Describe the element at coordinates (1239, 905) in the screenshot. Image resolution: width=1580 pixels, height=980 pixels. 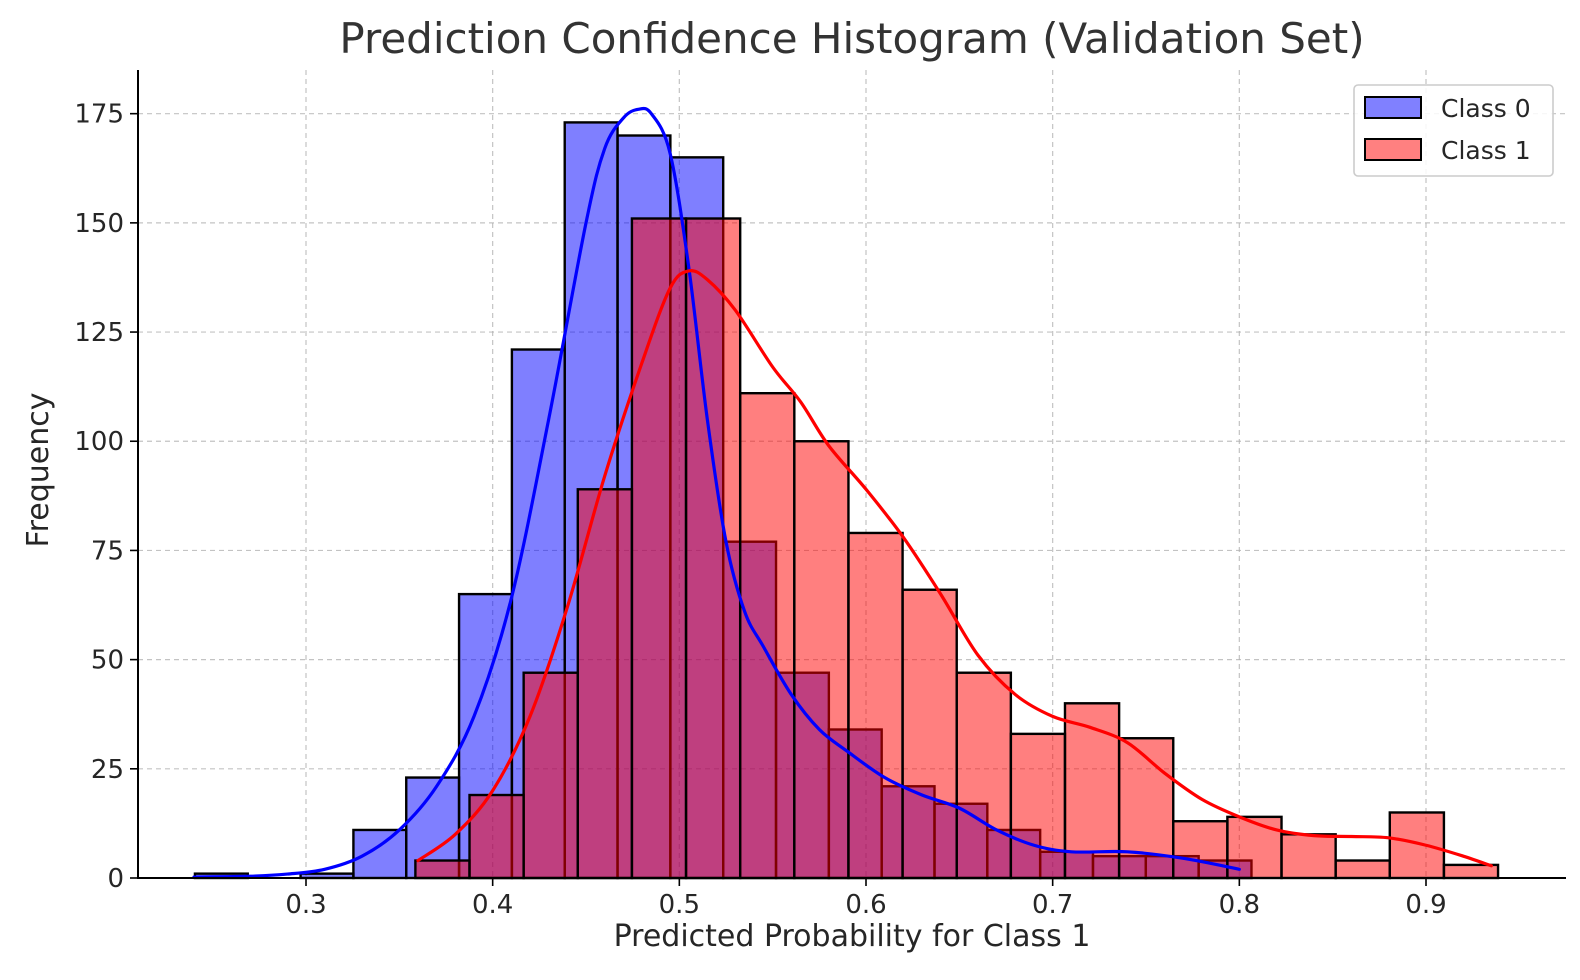
I see `x-tick-label: 0.8` at that location.